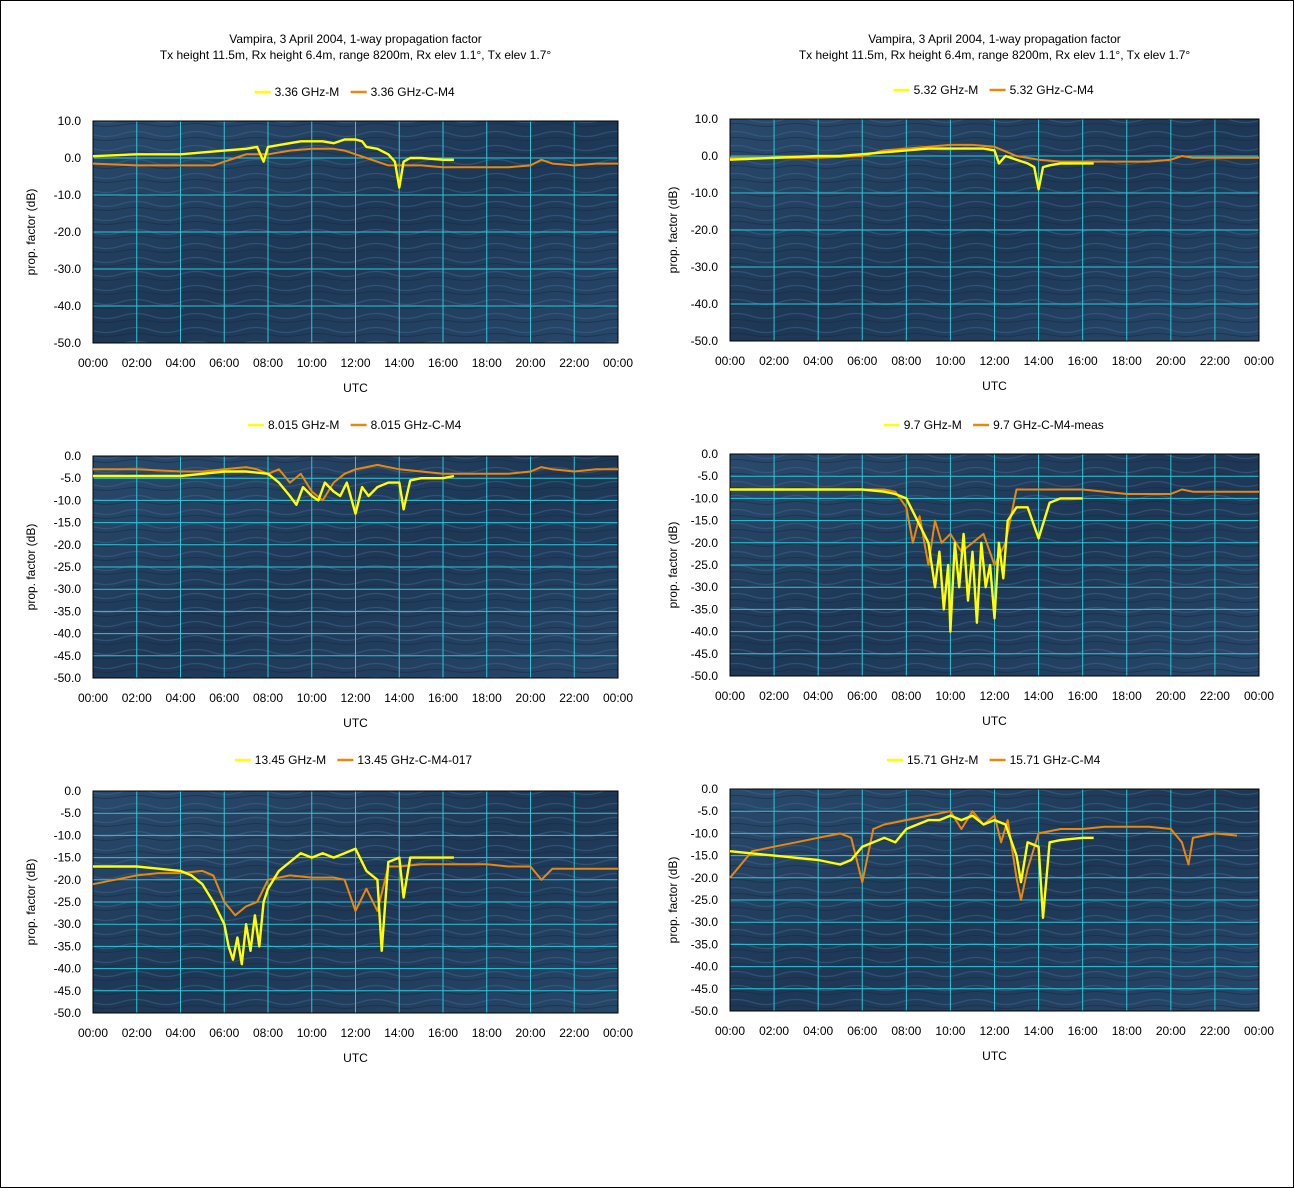  Describe the element at coordinates (70, 478) in the screenshot. I see `y-tick-label: -5.0` at that location.